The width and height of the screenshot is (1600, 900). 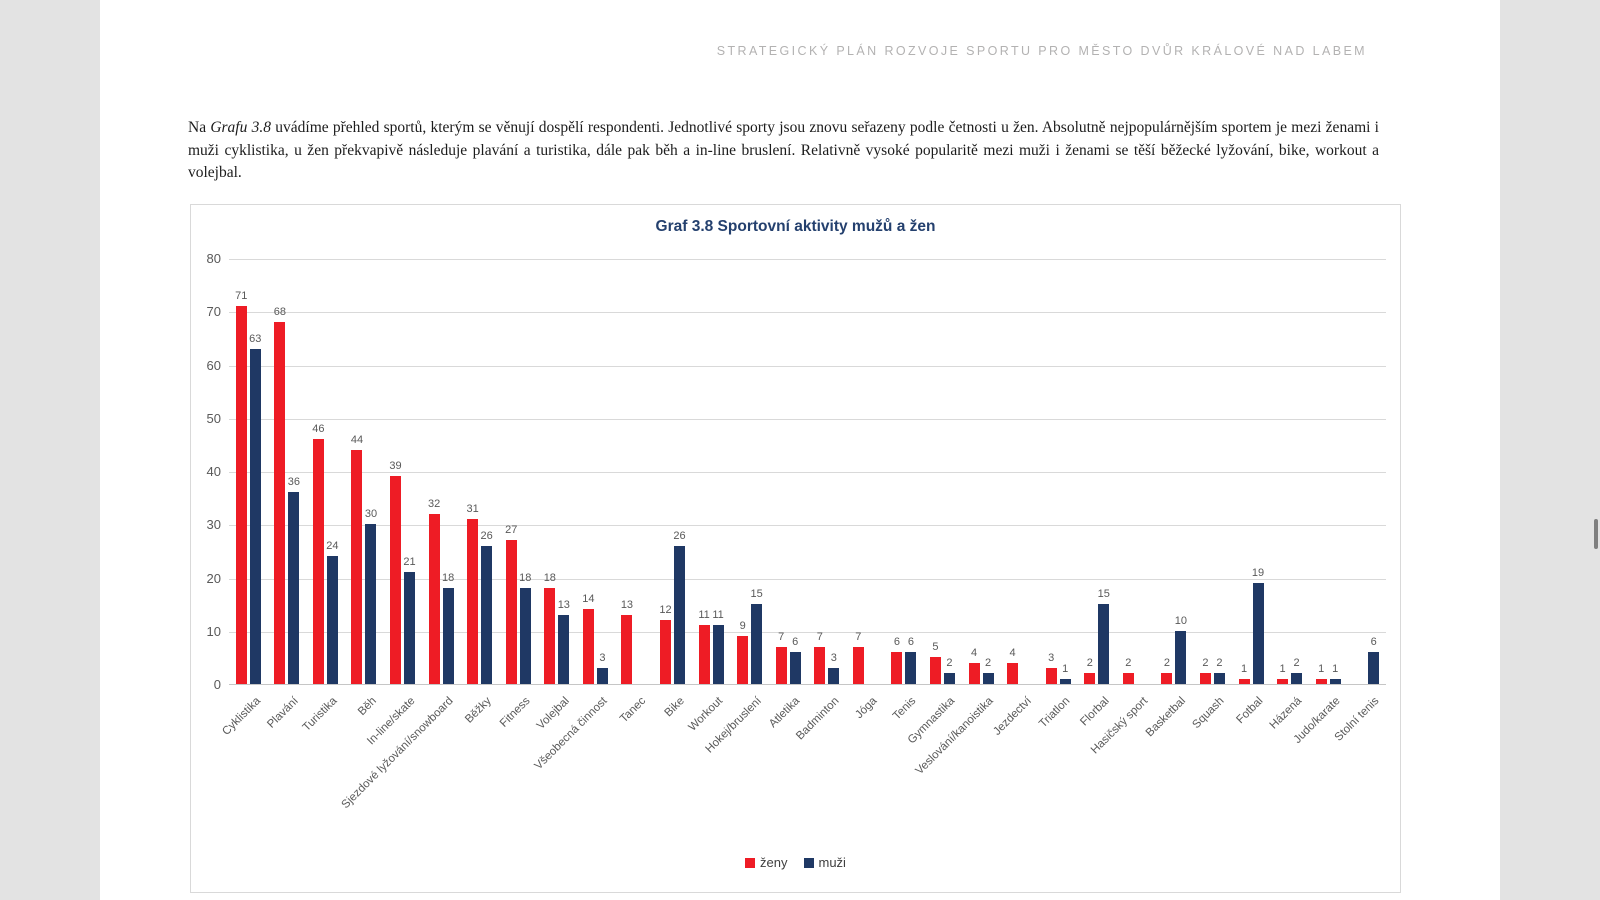 I want to click on bar-value-label: 36, so click(x=293, y=482).